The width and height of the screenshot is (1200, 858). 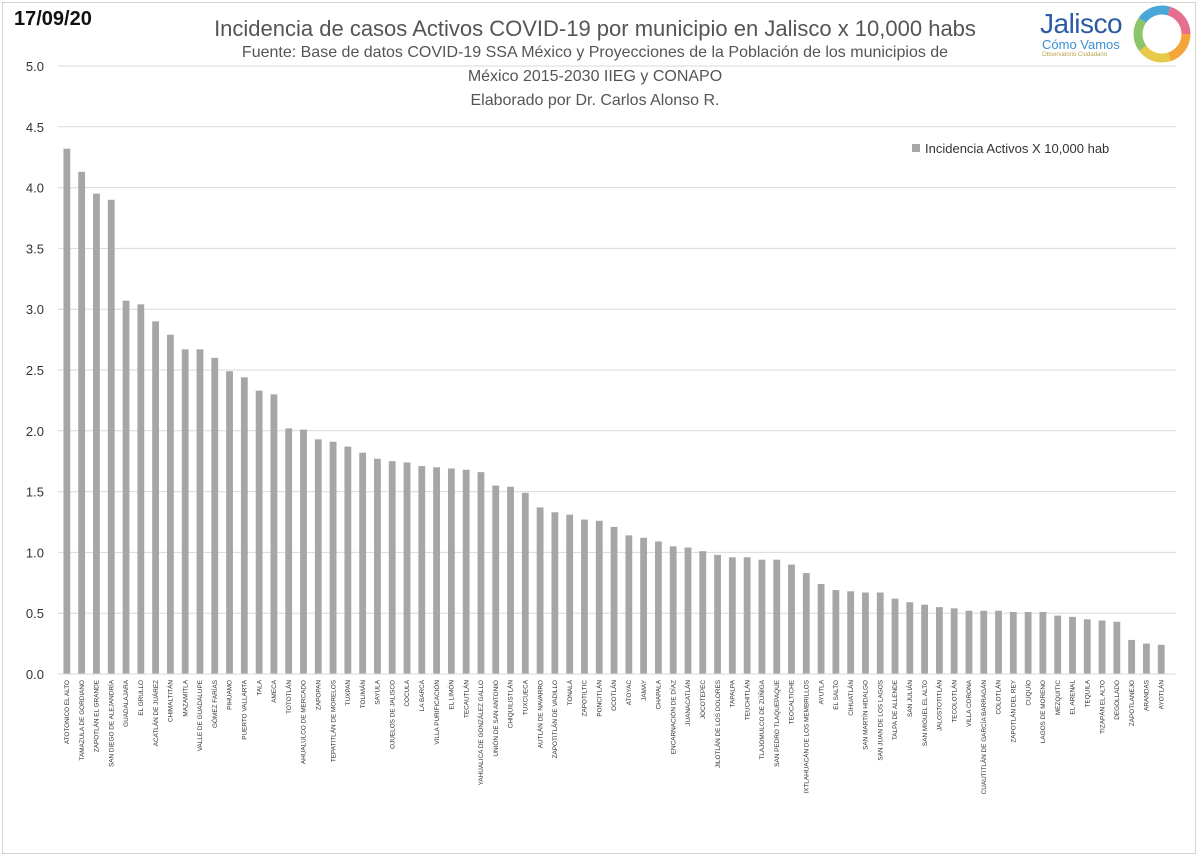 What do you see at coordinates (53, 19) in the screenshot?
I see `date-label: 17/09/20` at bounding box center [53, 19].